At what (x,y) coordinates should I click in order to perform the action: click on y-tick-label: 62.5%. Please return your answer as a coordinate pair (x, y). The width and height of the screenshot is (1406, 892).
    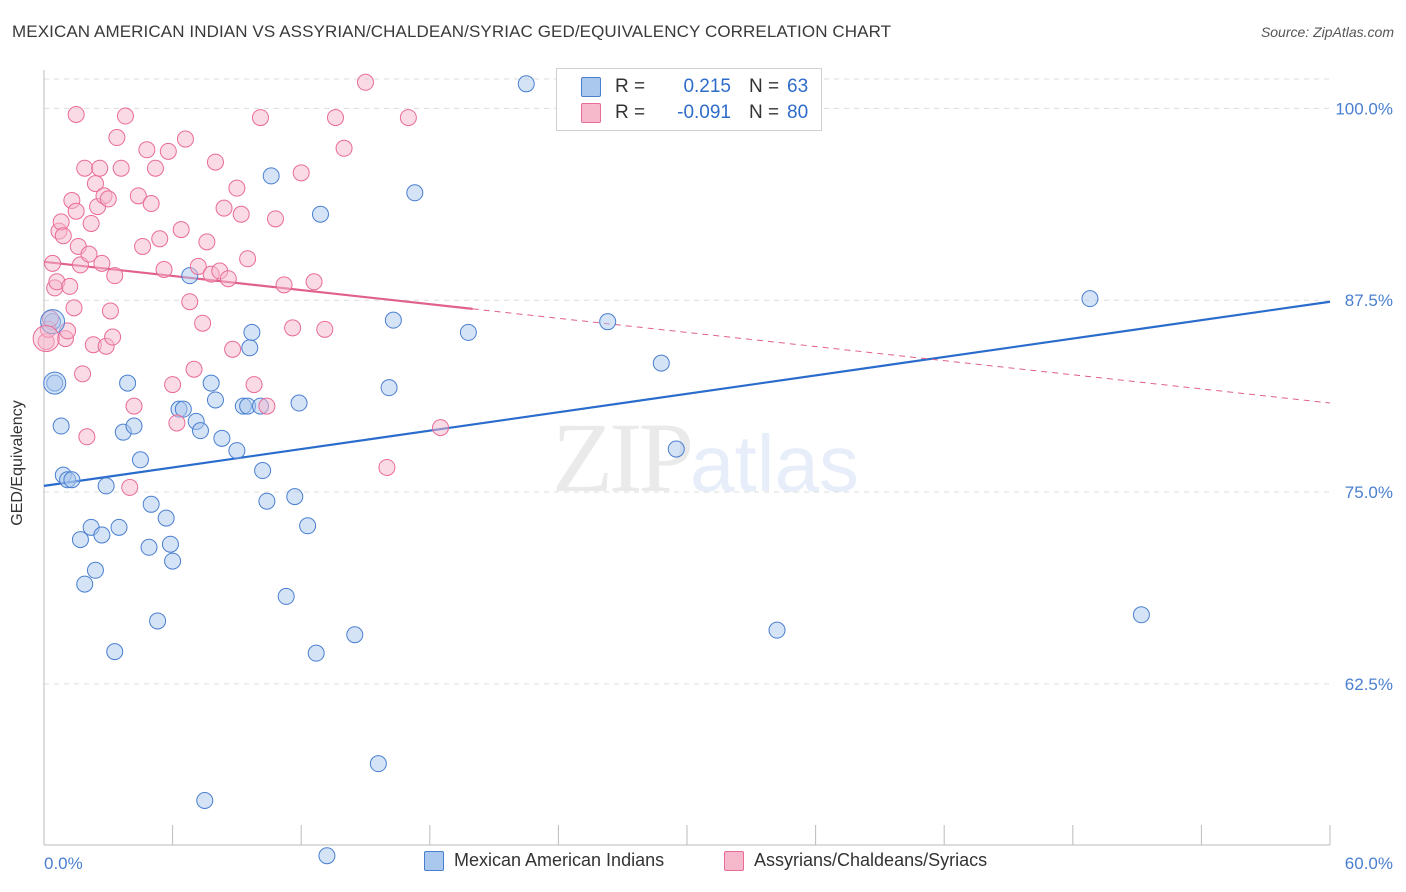
    Looking at the image, I should click on (1369, 684).